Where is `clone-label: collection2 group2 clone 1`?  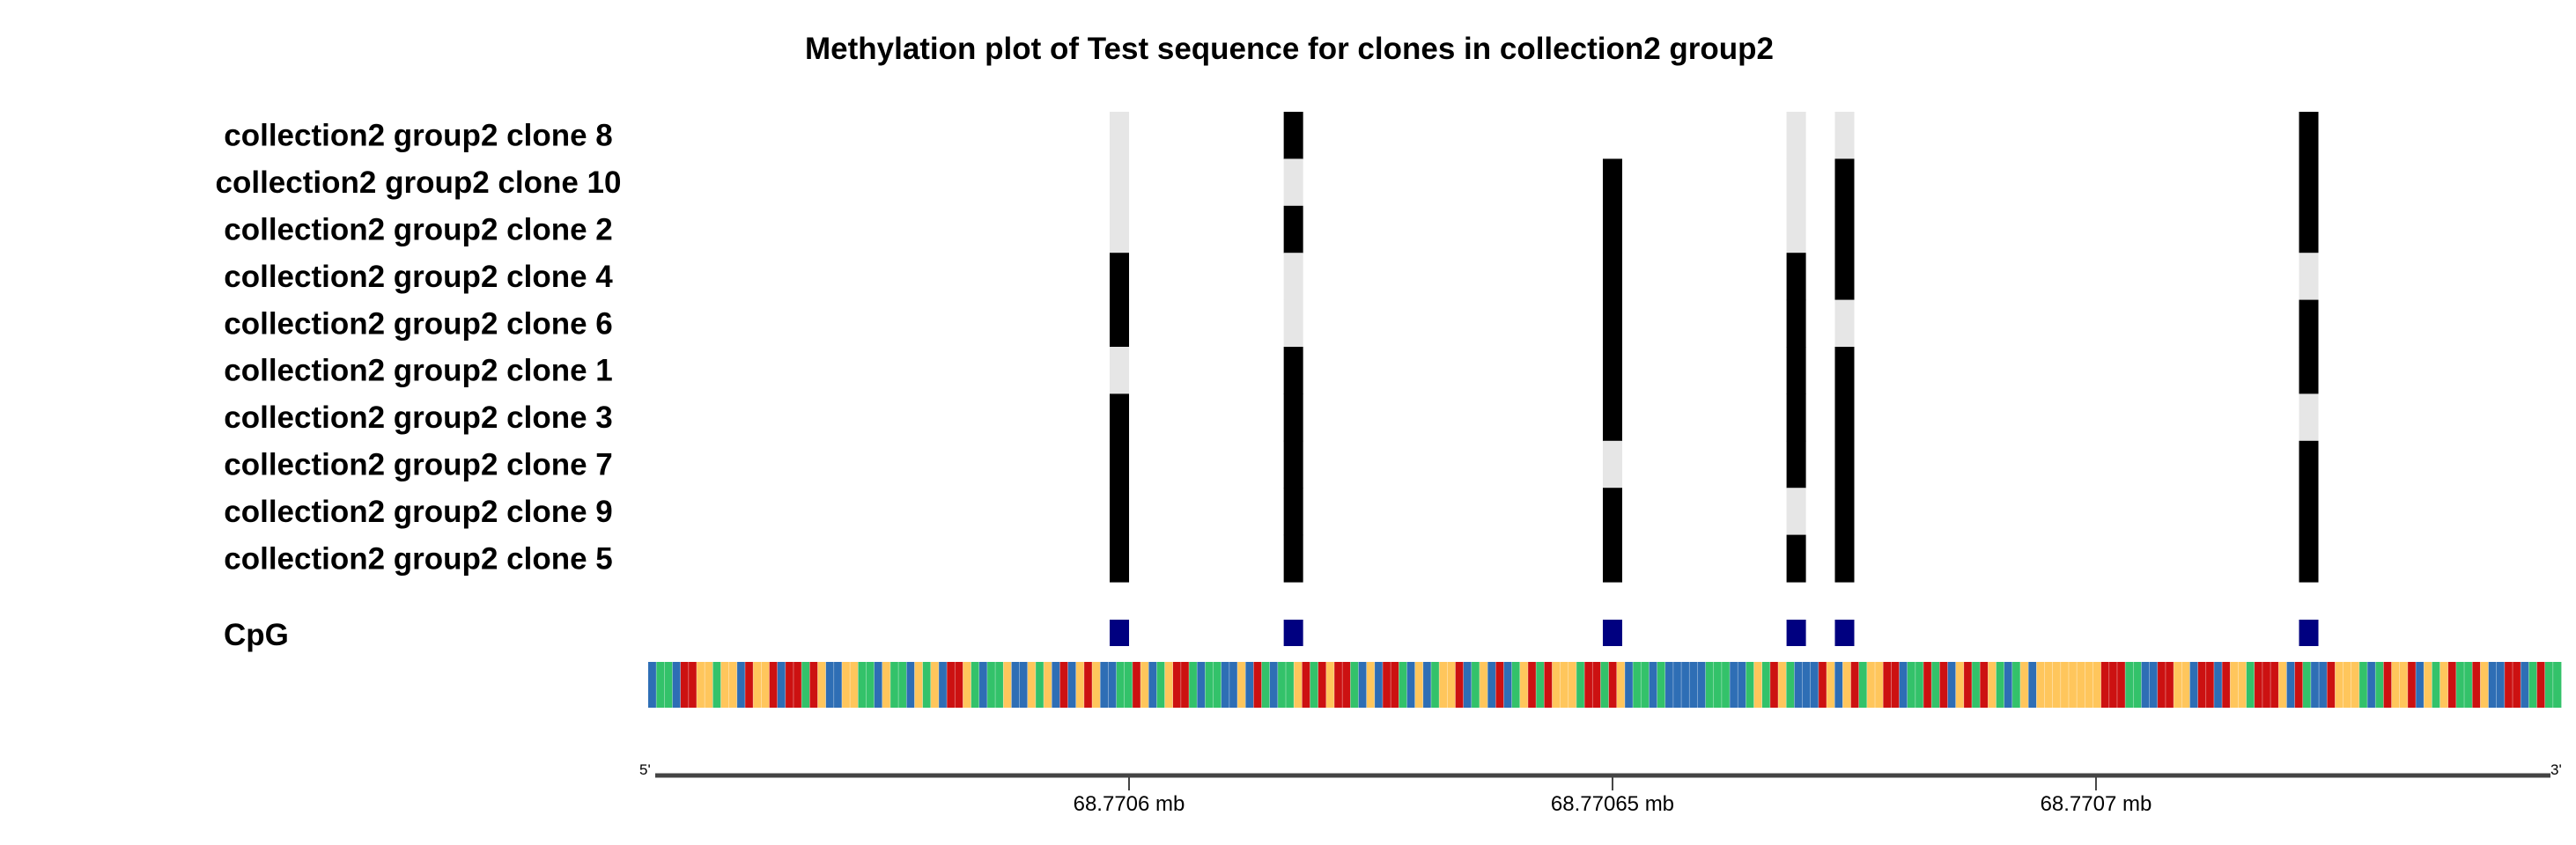 clone-label: collection2 group2 clone 1 is located at coordinates (418, 371).